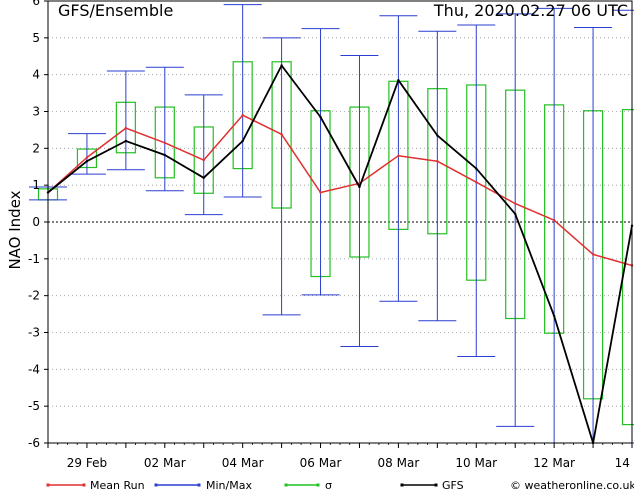  What do you see at coordinates (34, 259) in the screenshot?
I see `y-tick-label: -1` at bounding box center [34, 259].